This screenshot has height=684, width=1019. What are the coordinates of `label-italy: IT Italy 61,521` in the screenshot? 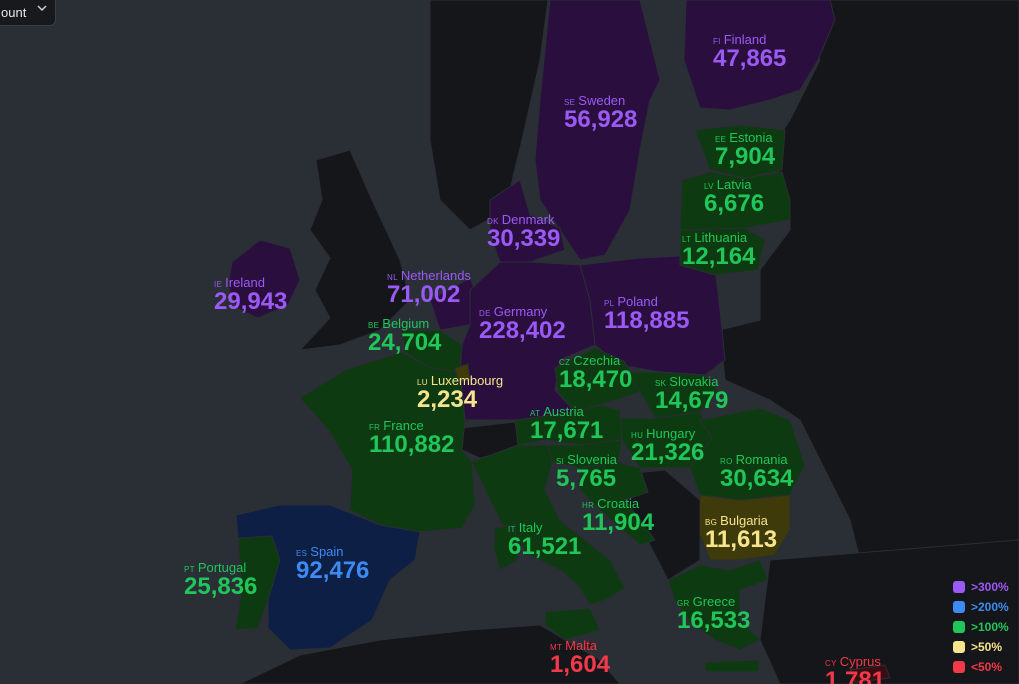 It's located at (544, 540).